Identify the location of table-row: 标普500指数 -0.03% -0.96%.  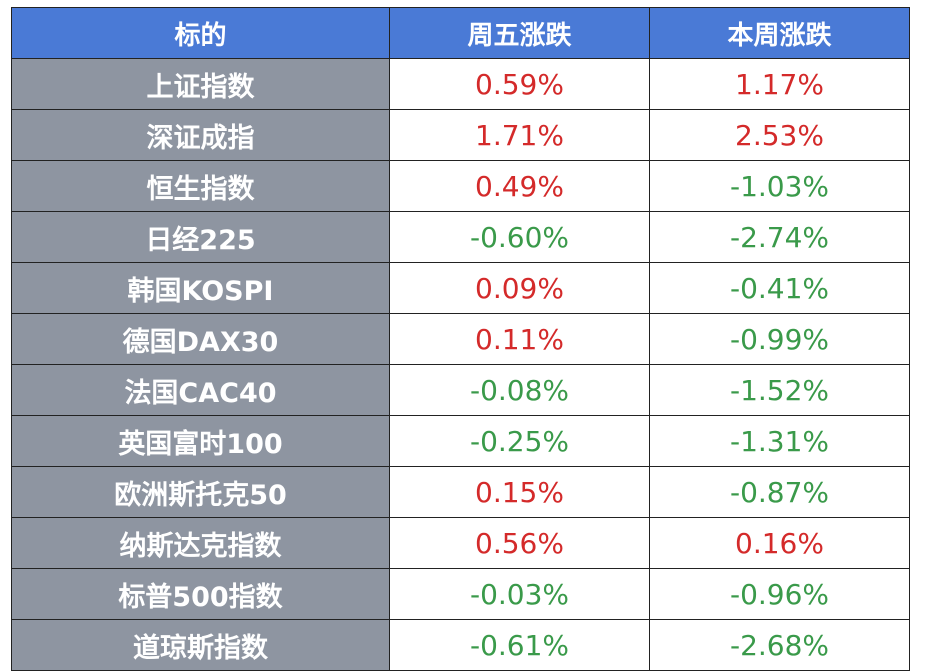
(460, 594).